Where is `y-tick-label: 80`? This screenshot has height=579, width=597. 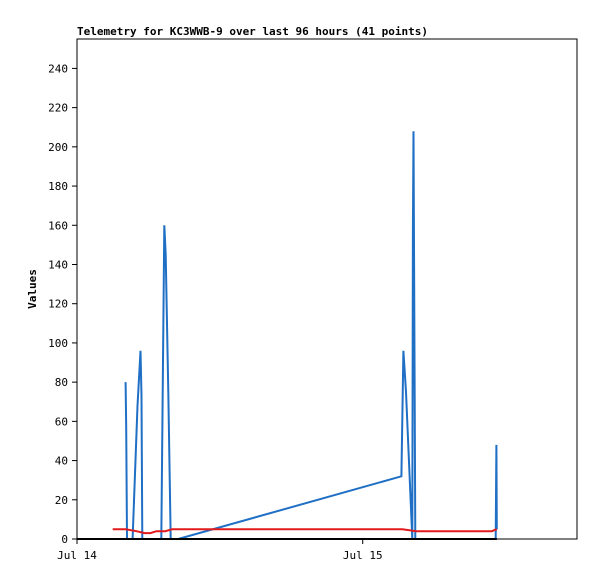 y-tick-label: 80 is located at coordinates (61, 382).